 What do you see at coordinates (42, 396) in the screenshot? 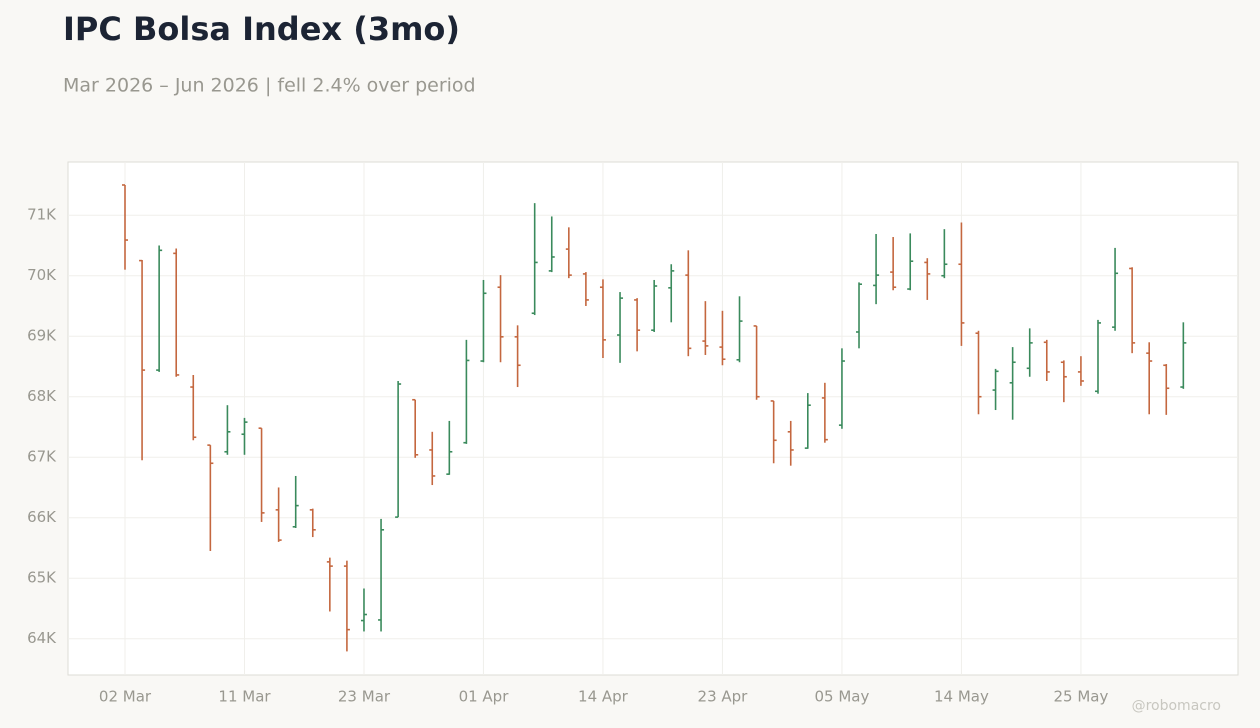
I see `y-tick-label: 68K` at bounding box center [42, 396].